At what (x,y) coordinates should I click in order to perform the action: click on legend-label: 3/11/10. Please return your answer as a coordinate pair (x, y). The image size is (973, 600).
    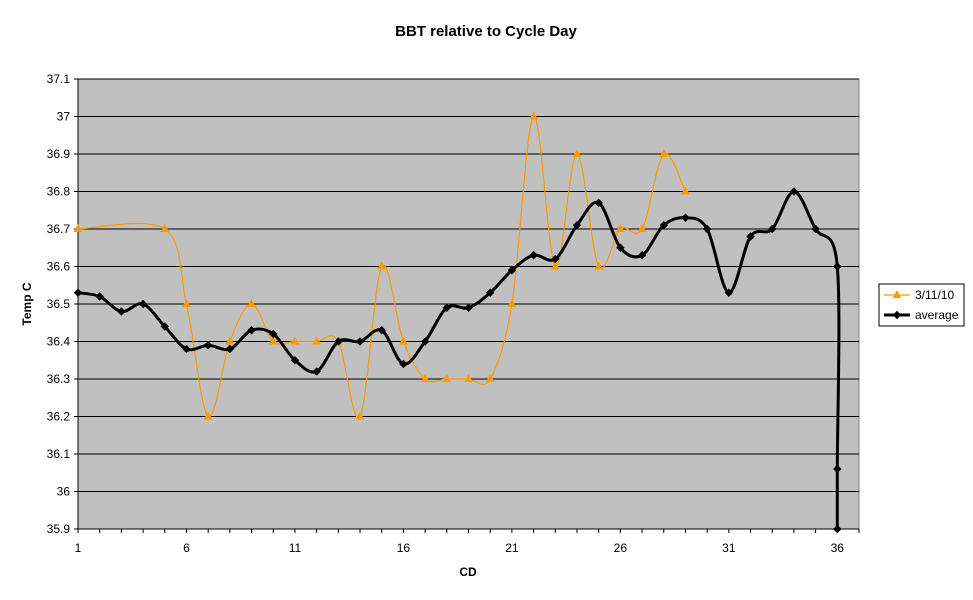
    Looking at the image, I should click on (934, 295).